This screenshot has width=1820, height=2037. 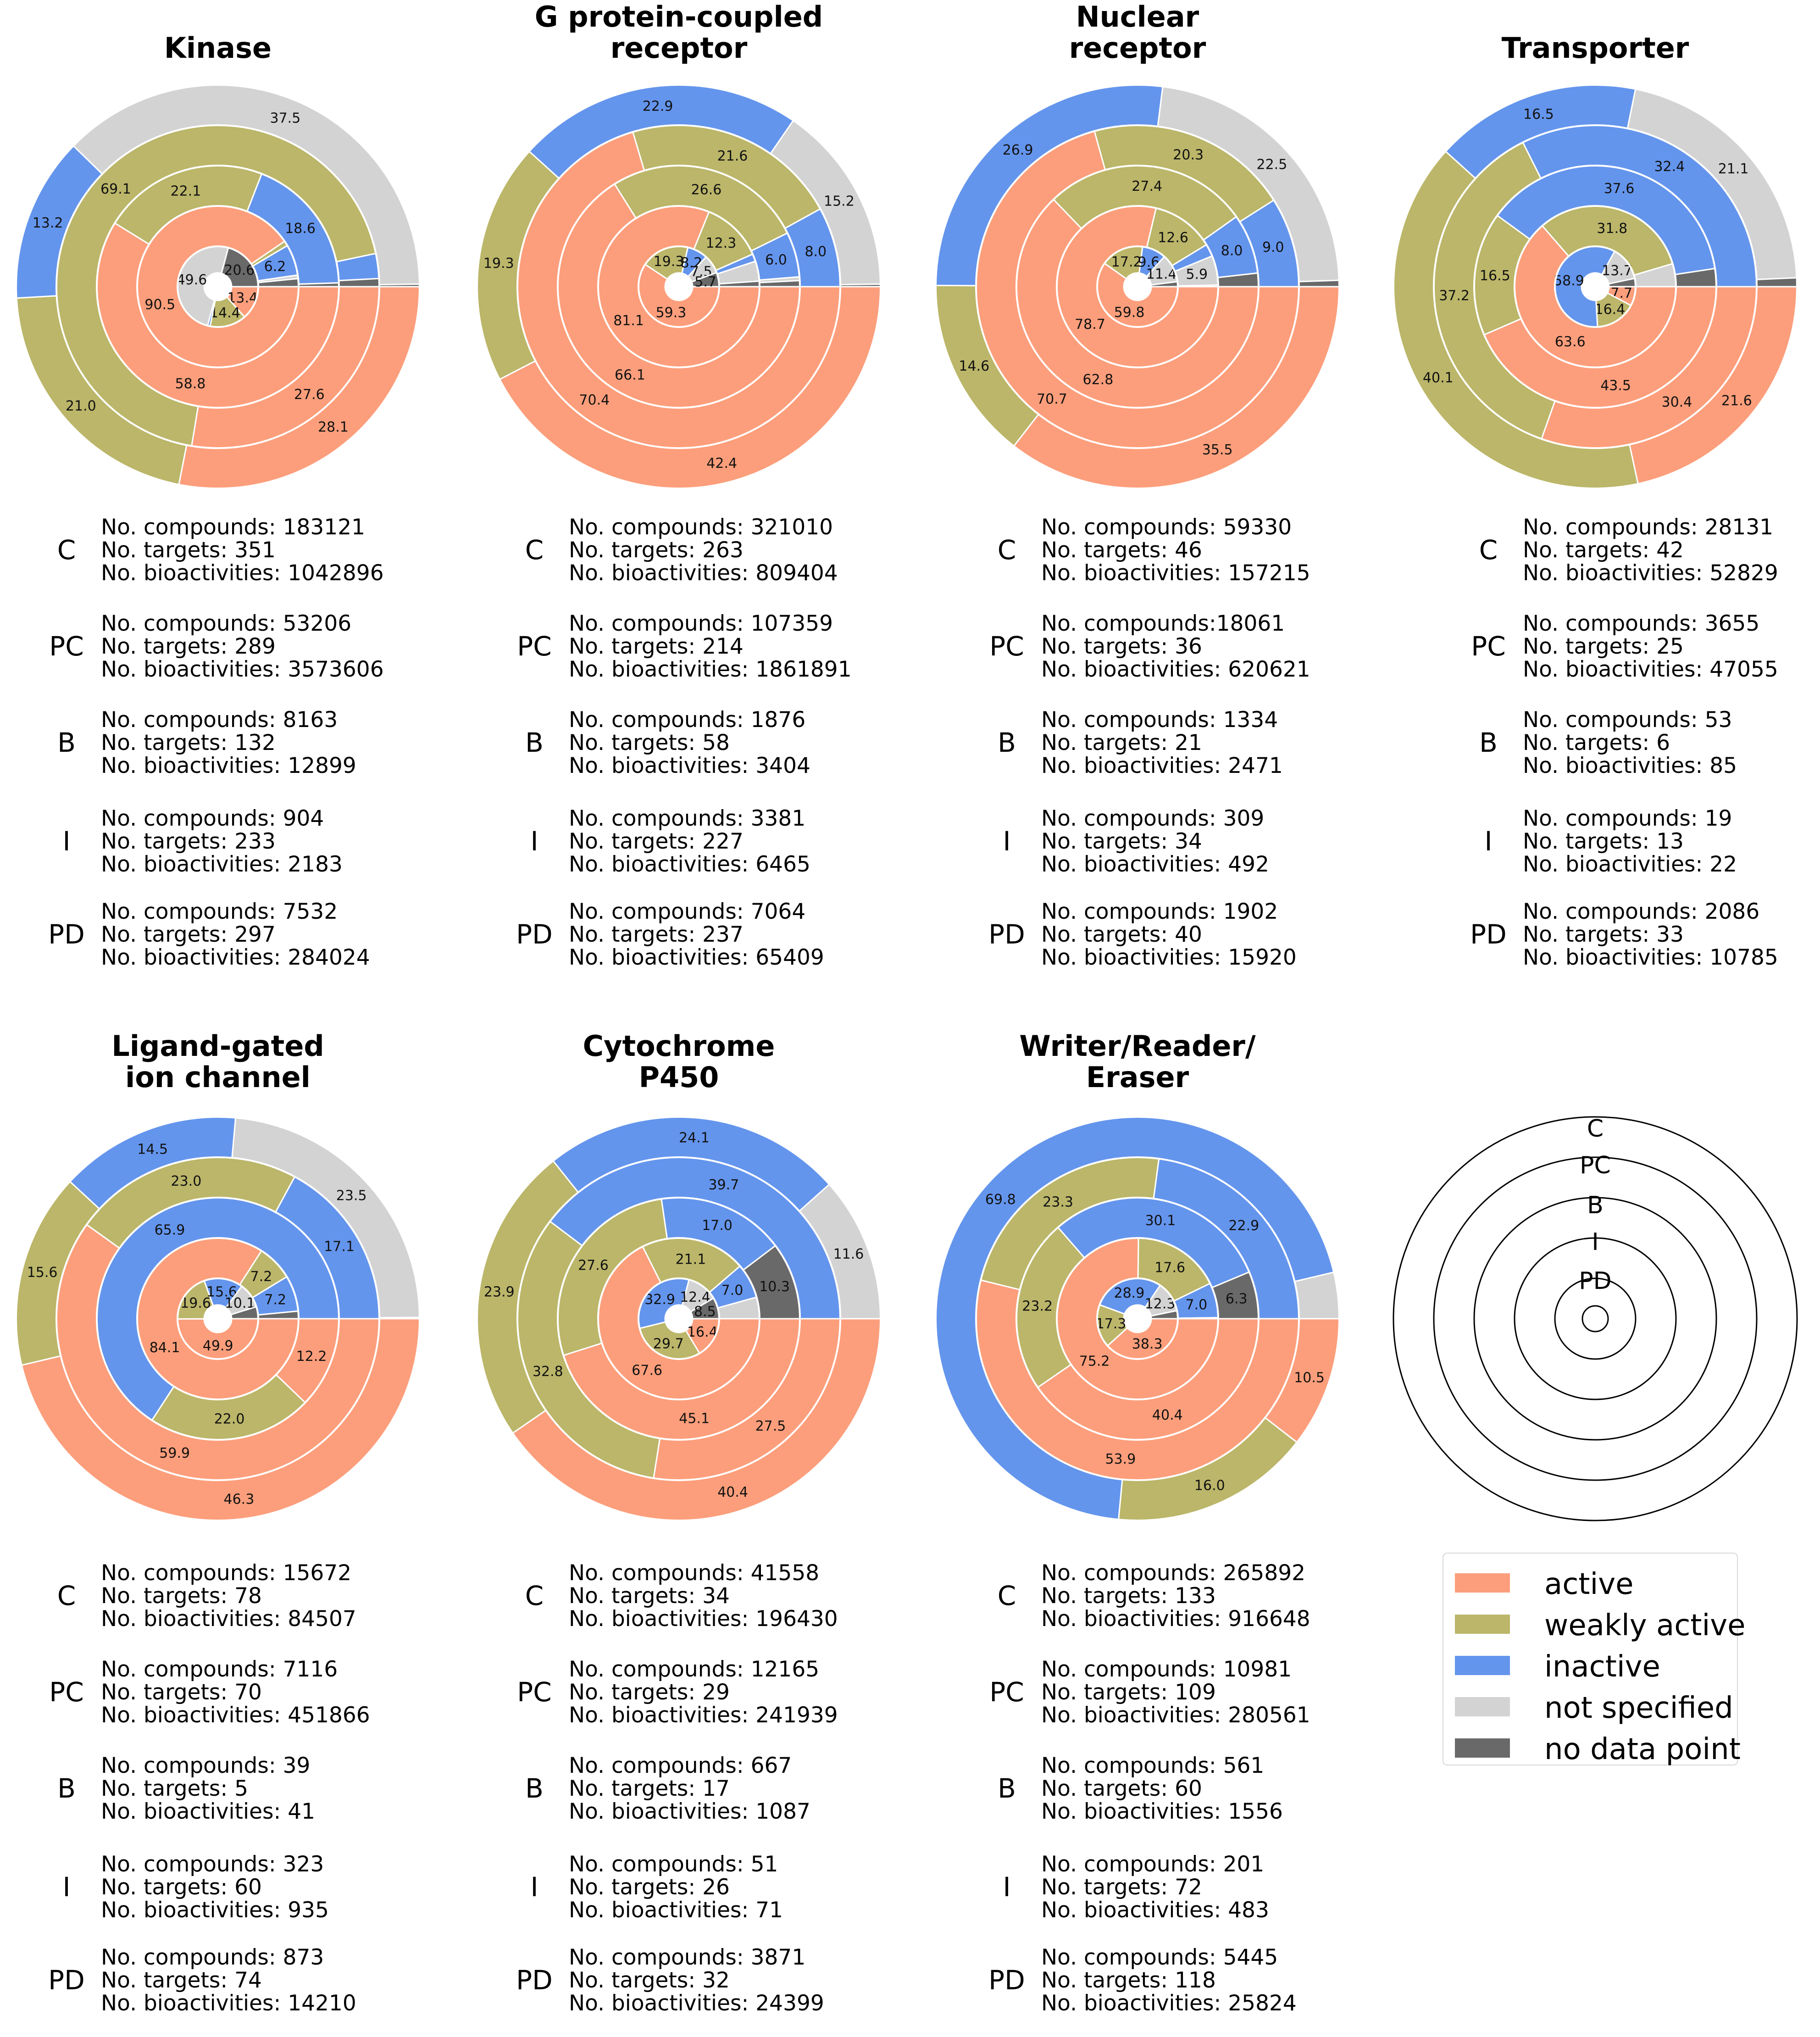 What do you see at coordinates (1169, 2003) in the screenshot?
I see `stats-line: No. bioactivities: 25824` at bounding box center [1169, 2003].